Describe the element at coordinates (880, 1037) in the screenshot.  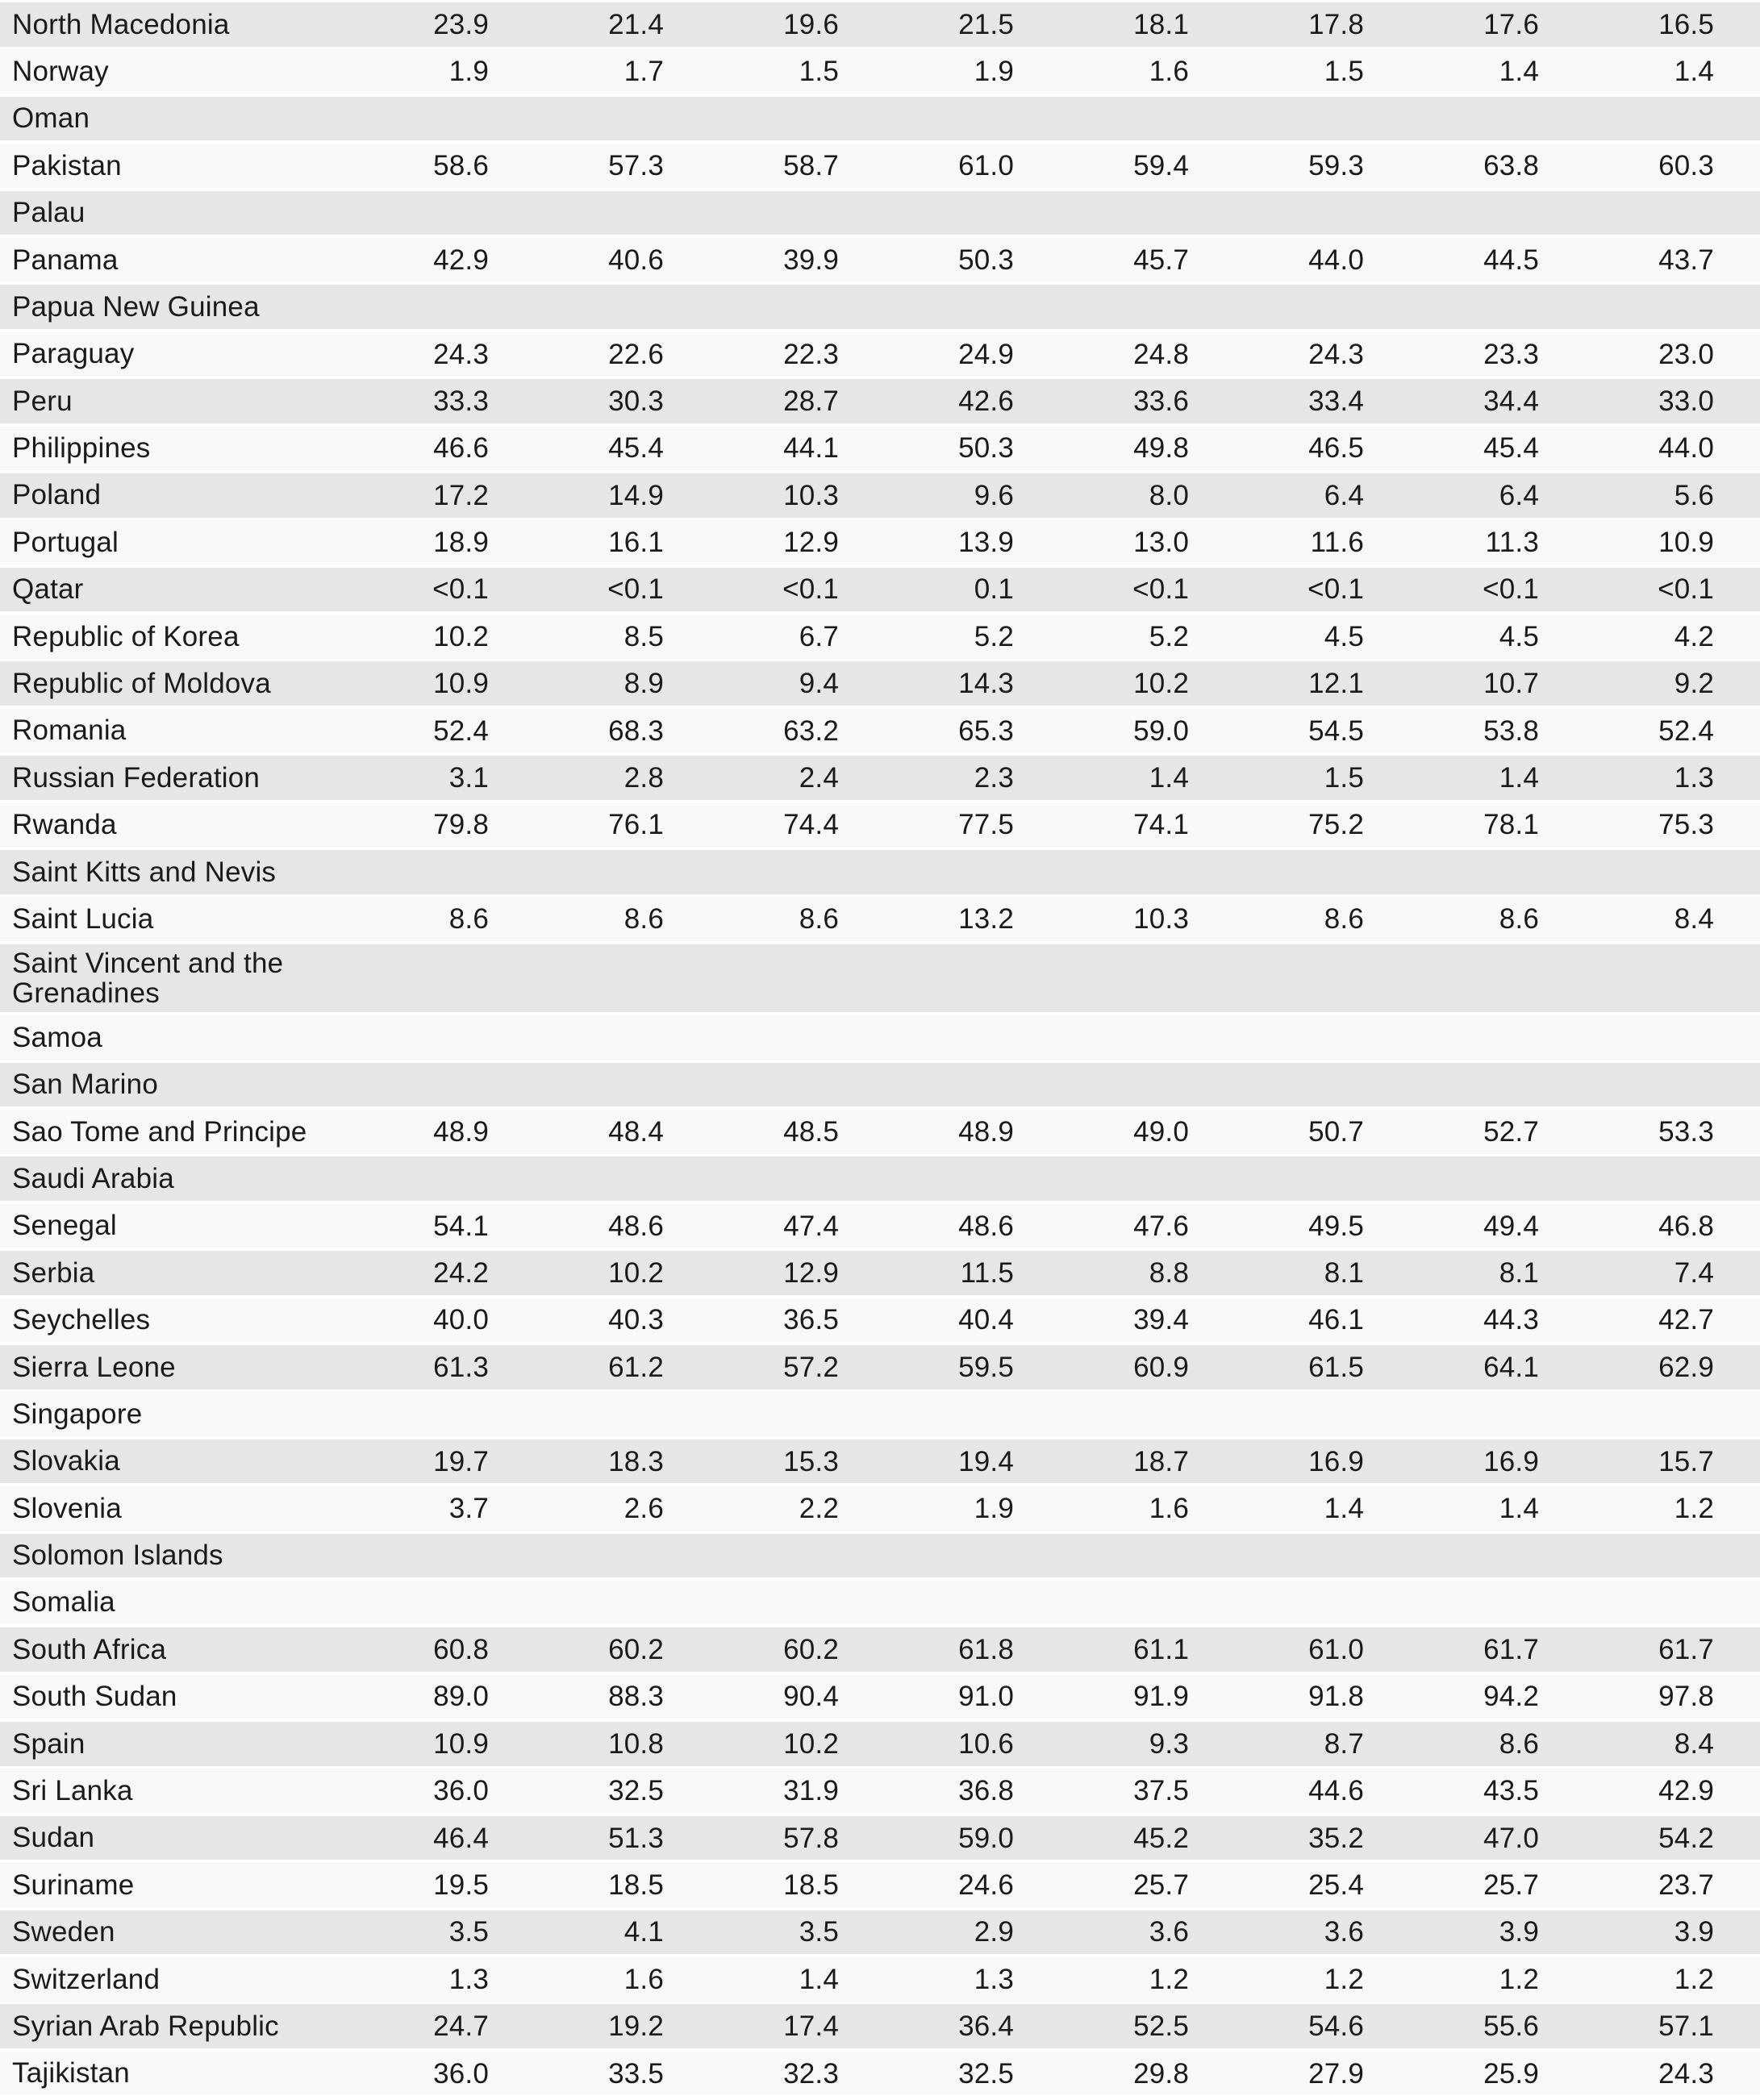
I see `table-row: Samoa` at that location.